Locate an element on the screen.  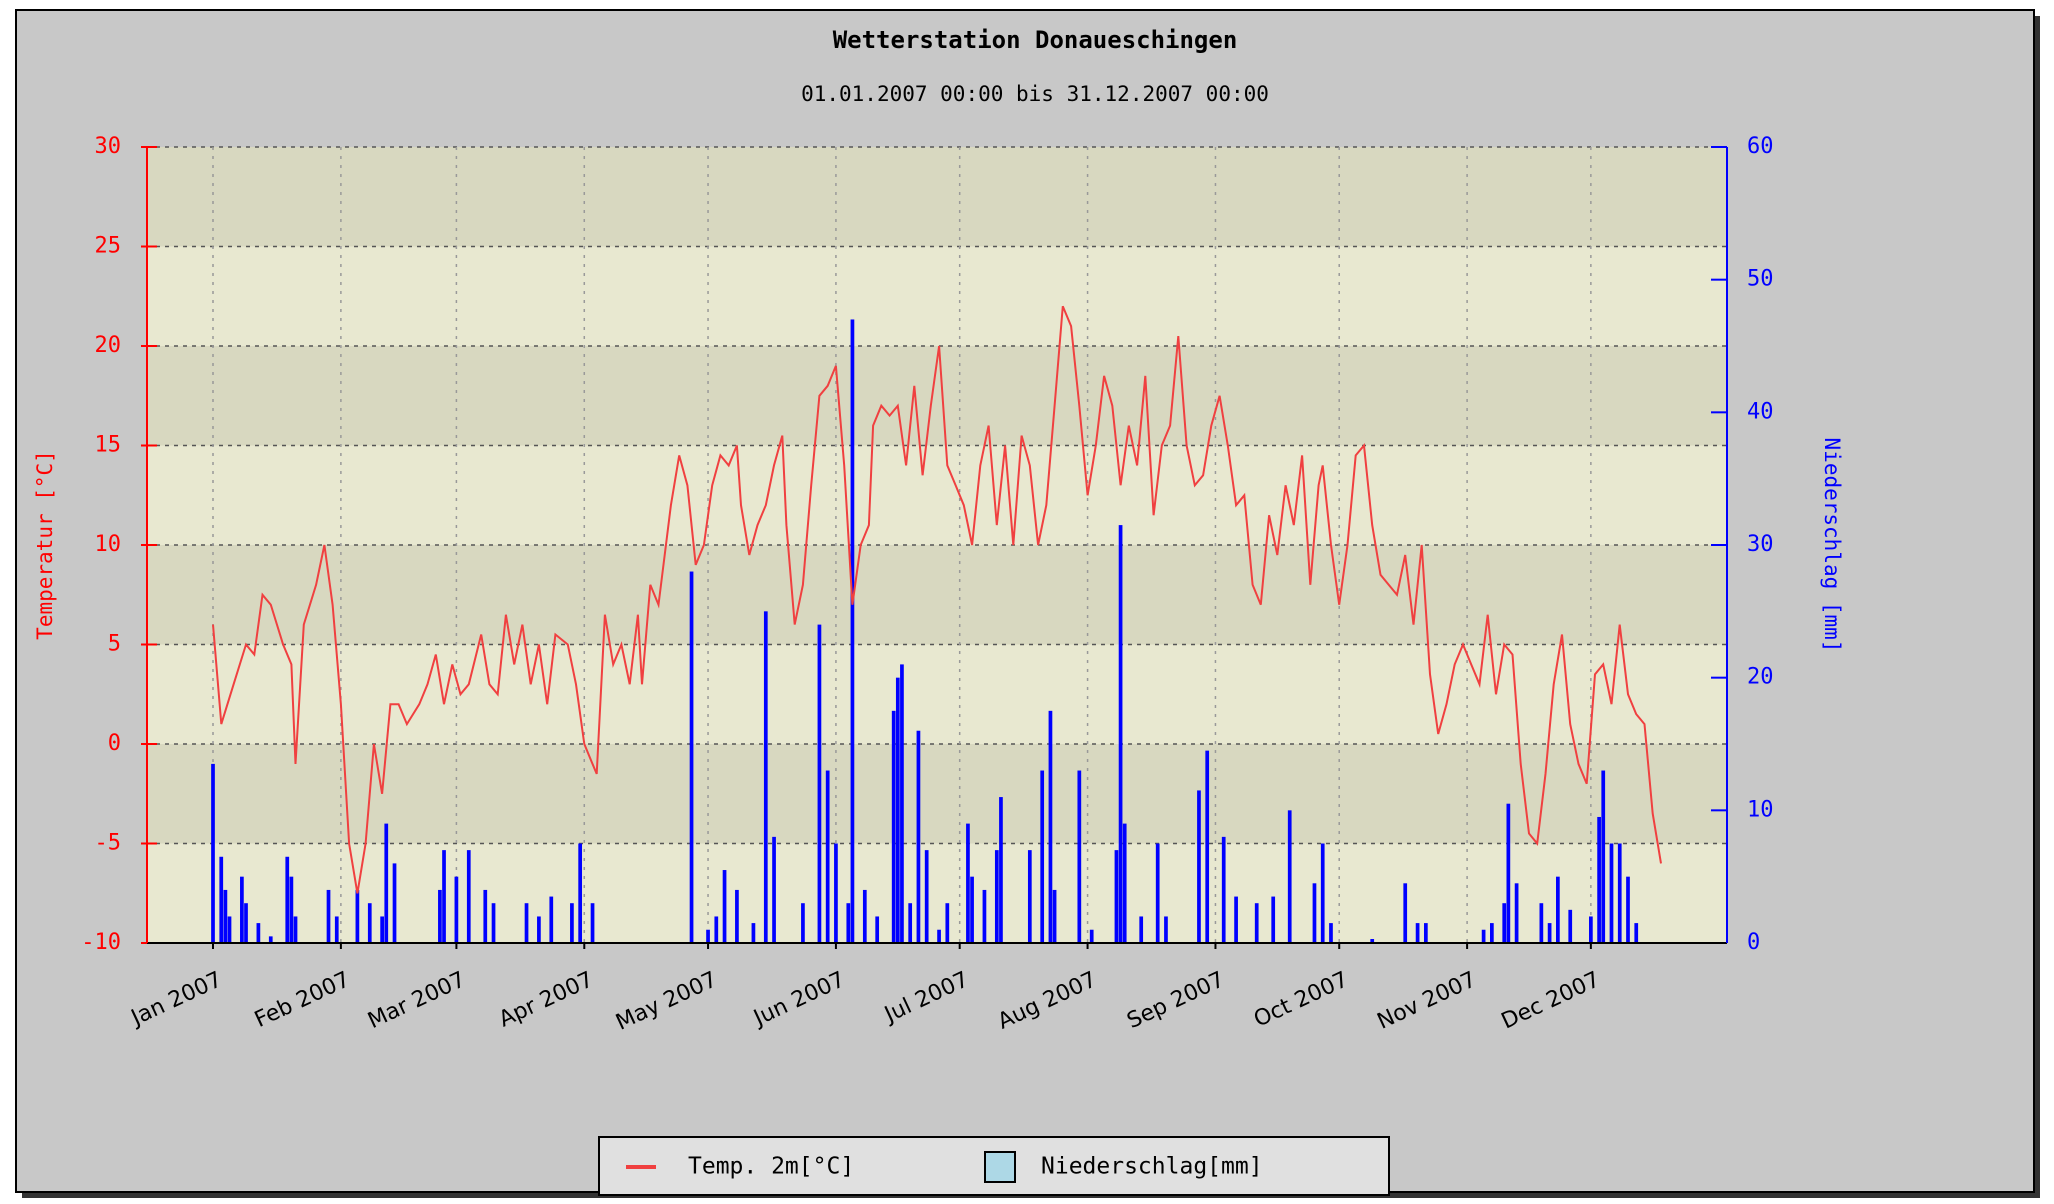
legend-swatch is located at coordinates (1000, 1167).